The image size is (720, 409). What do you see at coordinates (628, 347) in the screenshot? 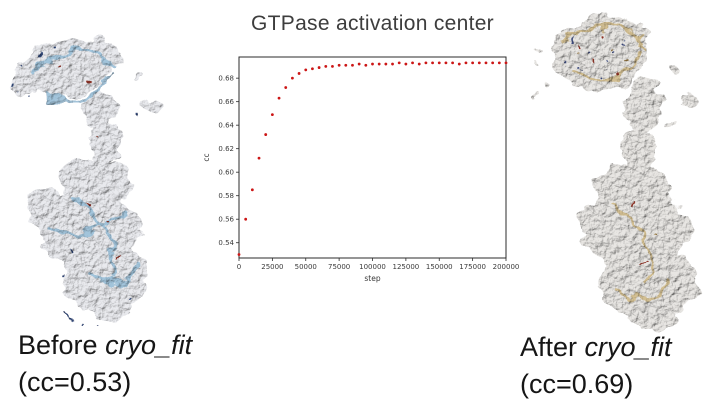
I see `caption-after-program-name: cryo_fit` at bounding box center [628, 347].